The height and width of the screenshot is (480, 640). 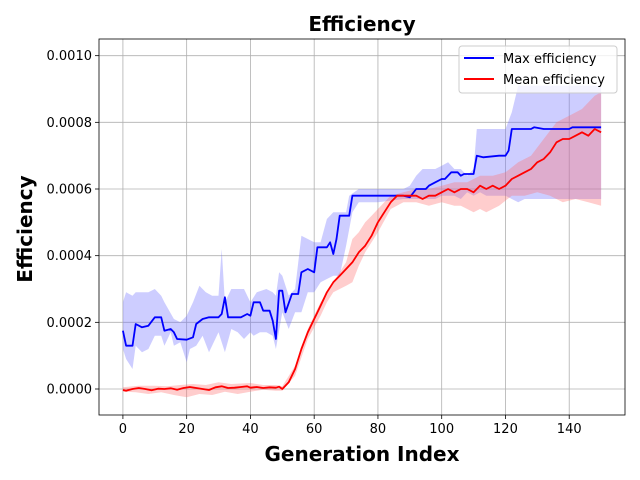 What do you see at coordinates (70, 190) in the screenshot?
I see `y-tick-label: 0.0006` at bounding box center [70, 190].